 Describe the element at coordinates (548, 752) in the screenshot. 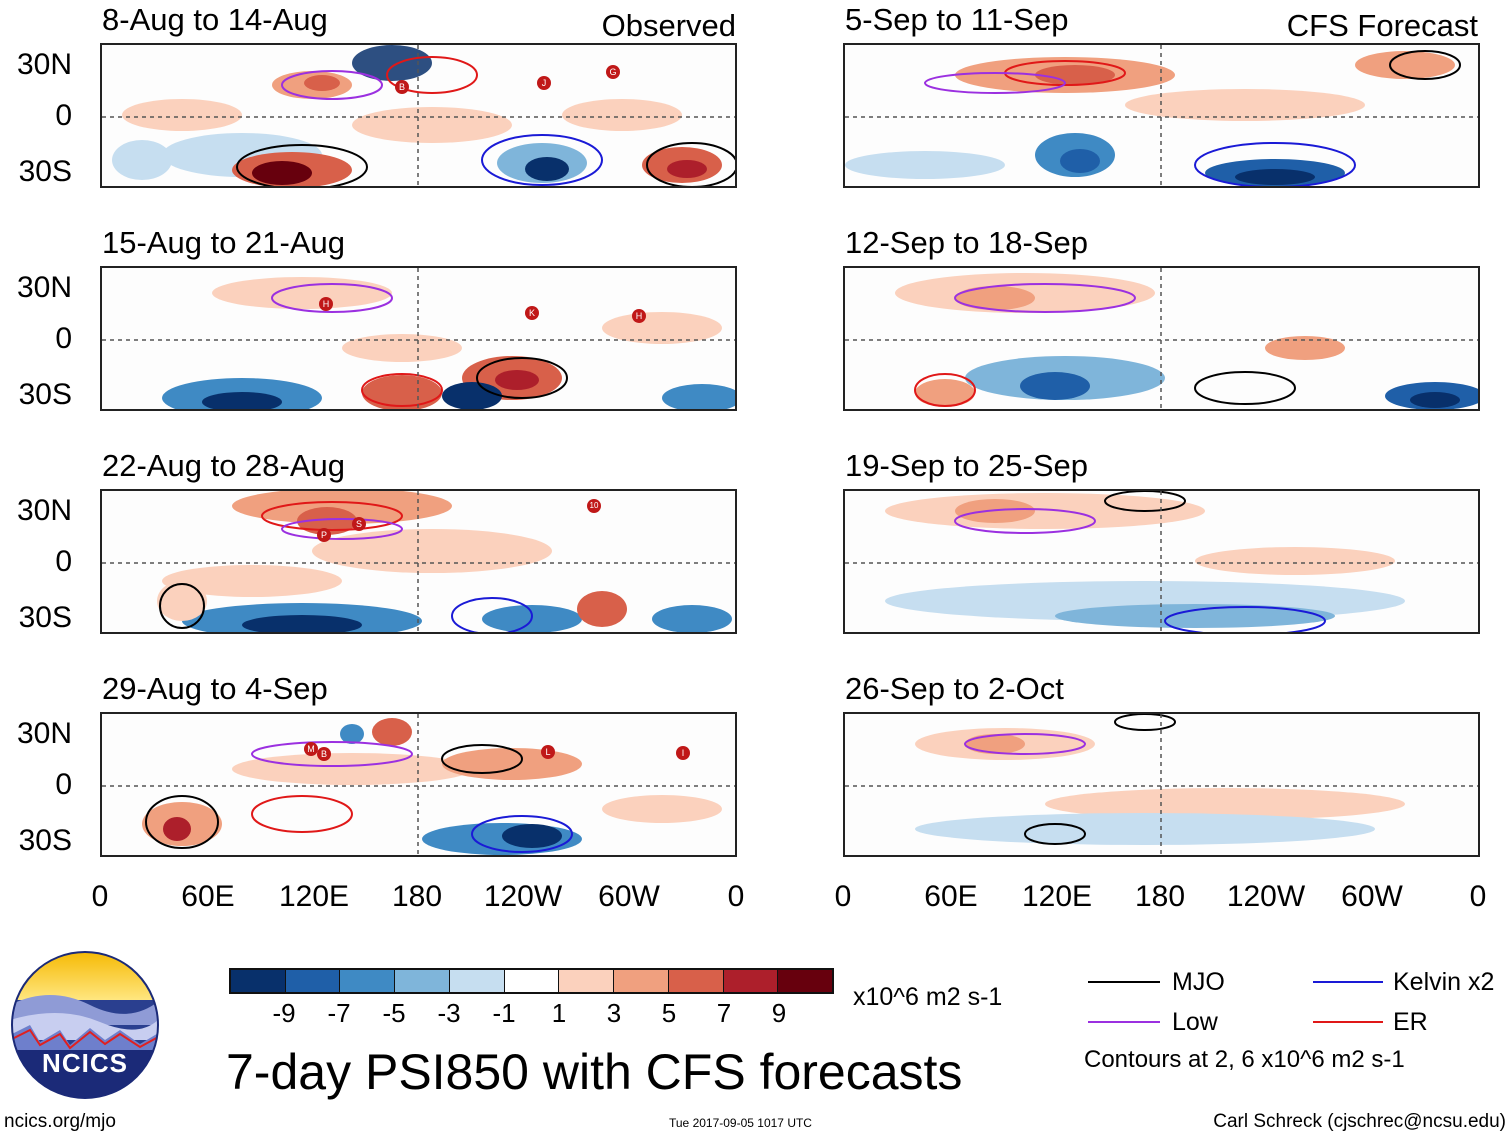

I see `storm-marker: L` at that location.